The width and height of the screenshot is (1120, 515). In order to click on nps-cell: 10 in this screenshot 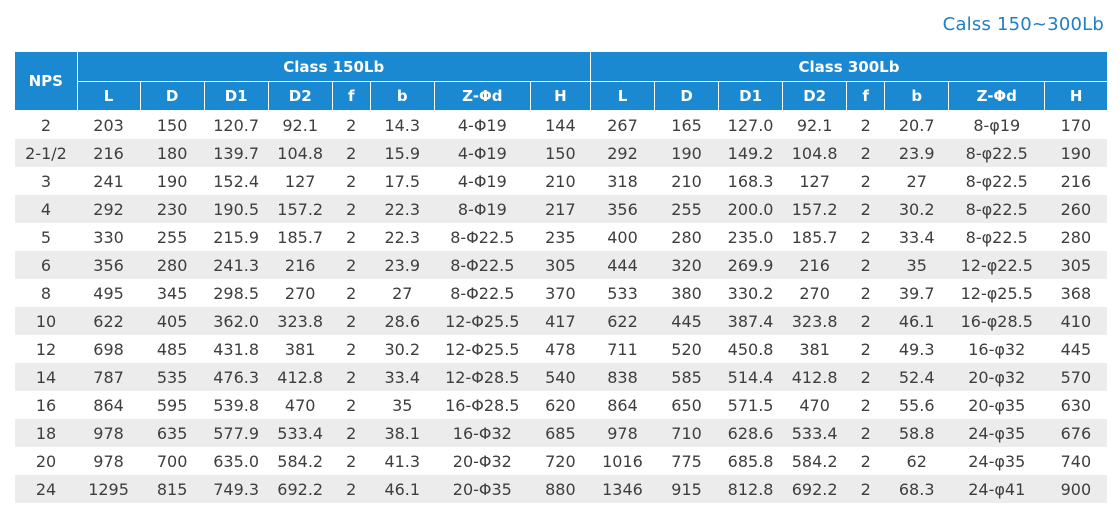, I will do `click(46, 321)`.